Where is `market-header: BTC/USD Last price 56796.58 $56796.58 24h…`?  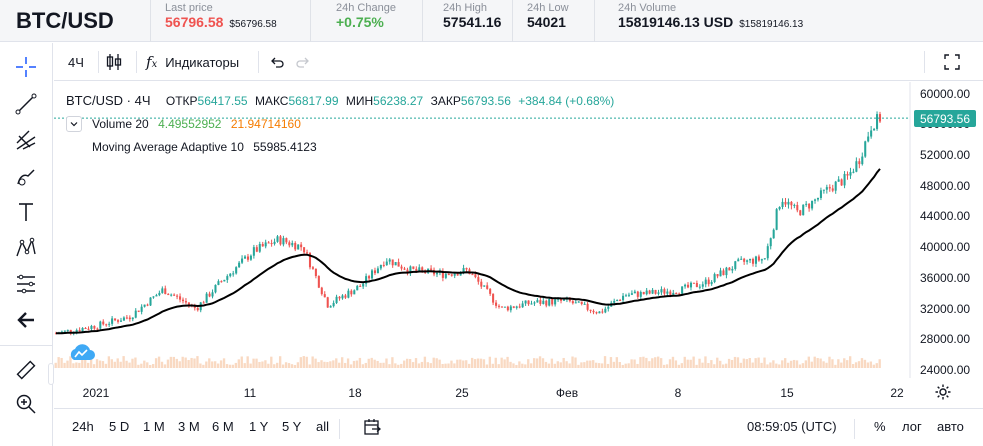 market-header: BTC/USD Last price 56796.58 $56796.58 24h… is located at coordinates (491, 21).